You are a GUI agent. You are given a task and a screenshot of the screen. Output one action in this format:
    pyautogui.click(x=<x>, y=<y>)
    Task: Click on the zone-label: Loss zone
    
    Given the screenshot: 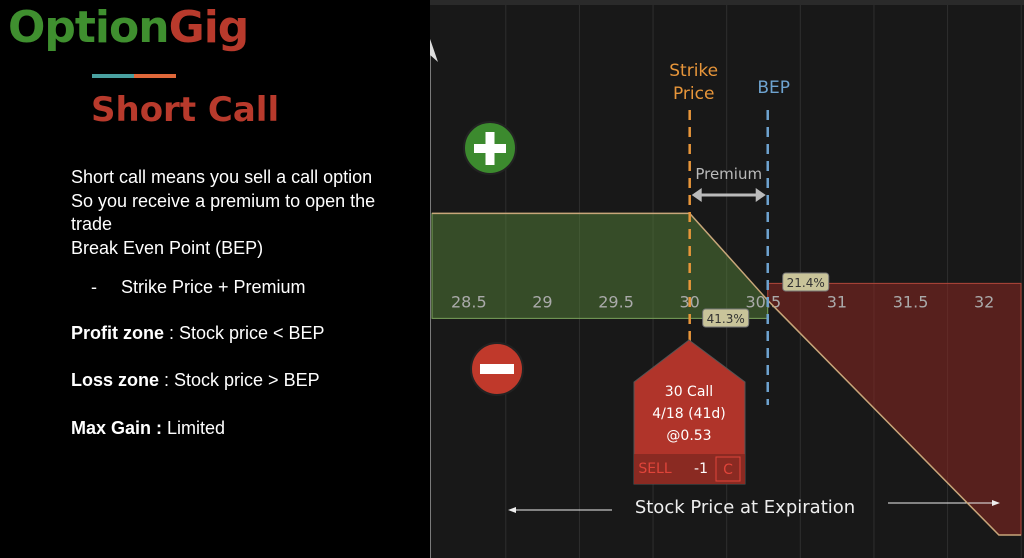 What is the action you would take?
    pyautogui.click(x=115, y=380)
    